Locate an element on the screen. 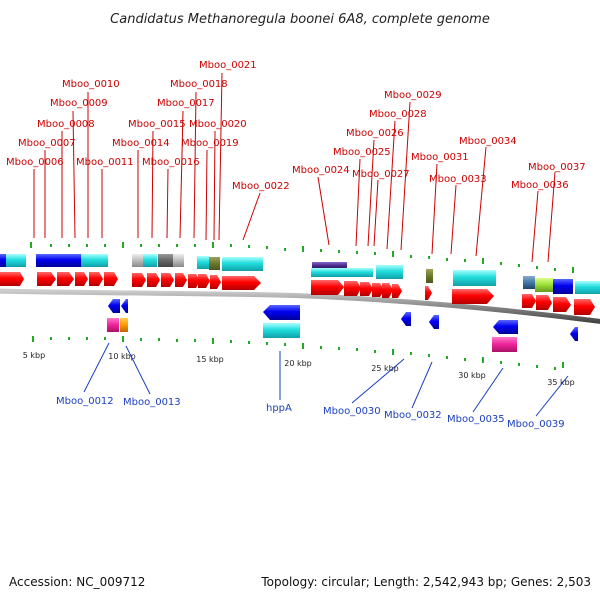 This screenshot has height=600, width=600. scale-label: 25 kbp is located at coordinates (385, 368).